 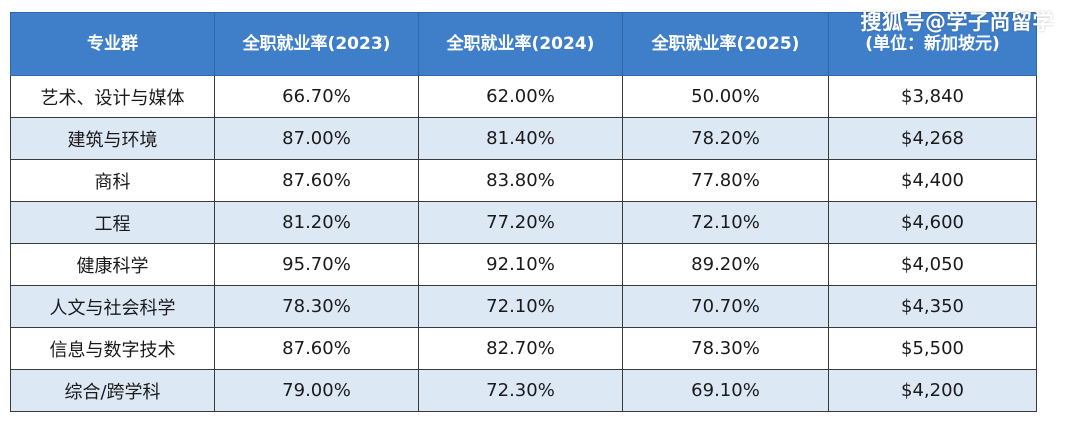 I want to click on cell-rate-2025: 72.10%, so click(x=725, y=222).